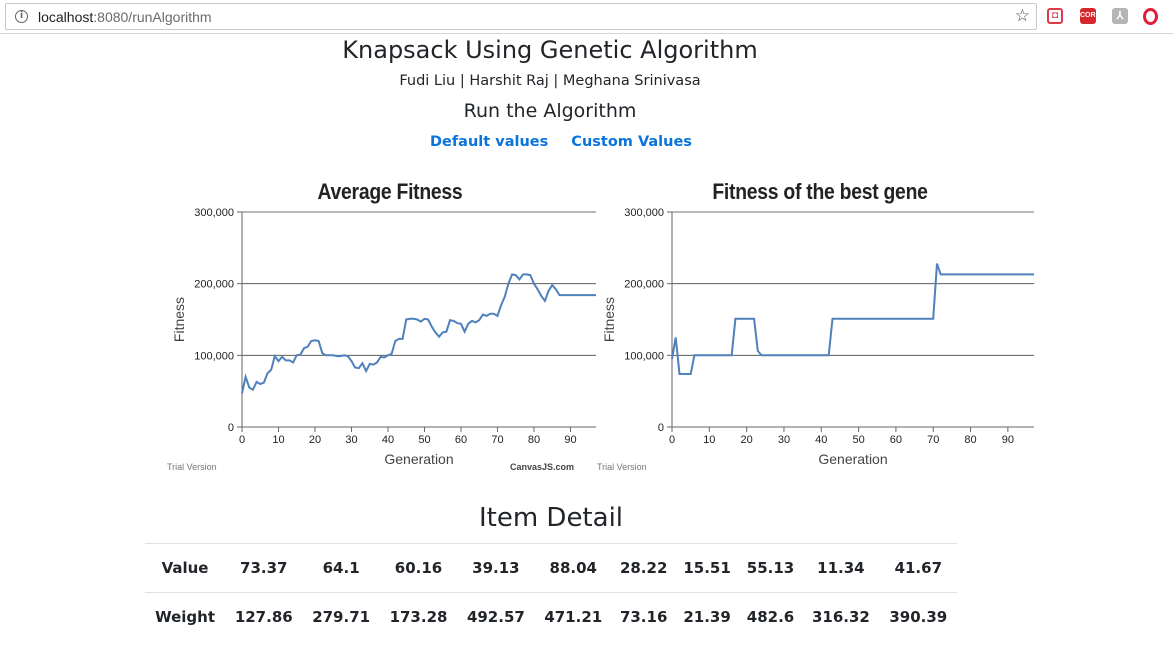 Image resolution: width=1173 pixels, height=662 pixels. What do you see at coordinates (918, 617) in the screenshot?
I see `weight-cell: 390.39` at bounding box center [918, 617].